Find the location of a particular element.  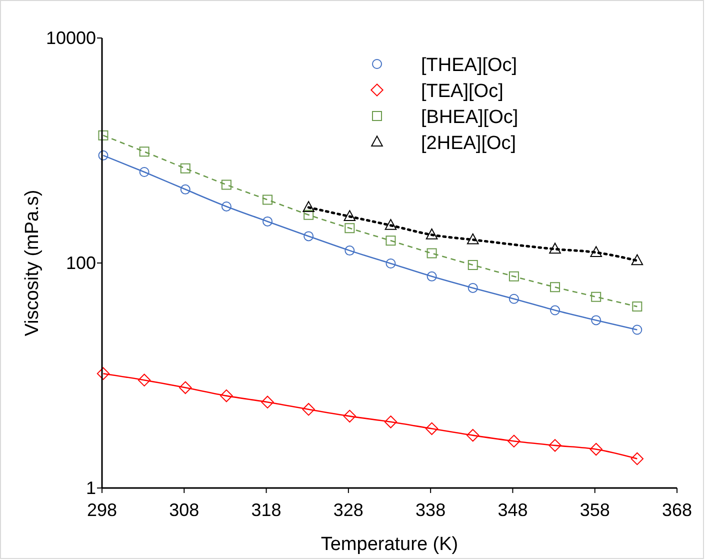

x-tick-label: 368 is located at coordinates (677, 510).